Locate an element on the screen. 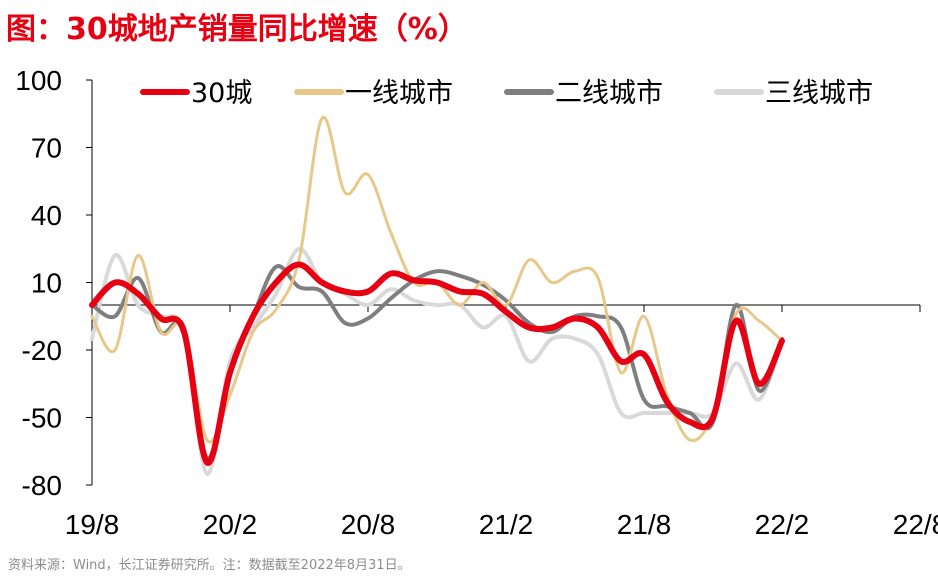 The height and width of the screenshot is (576, 938). y-tick-label: 70 is located at coordinates (46, 148).